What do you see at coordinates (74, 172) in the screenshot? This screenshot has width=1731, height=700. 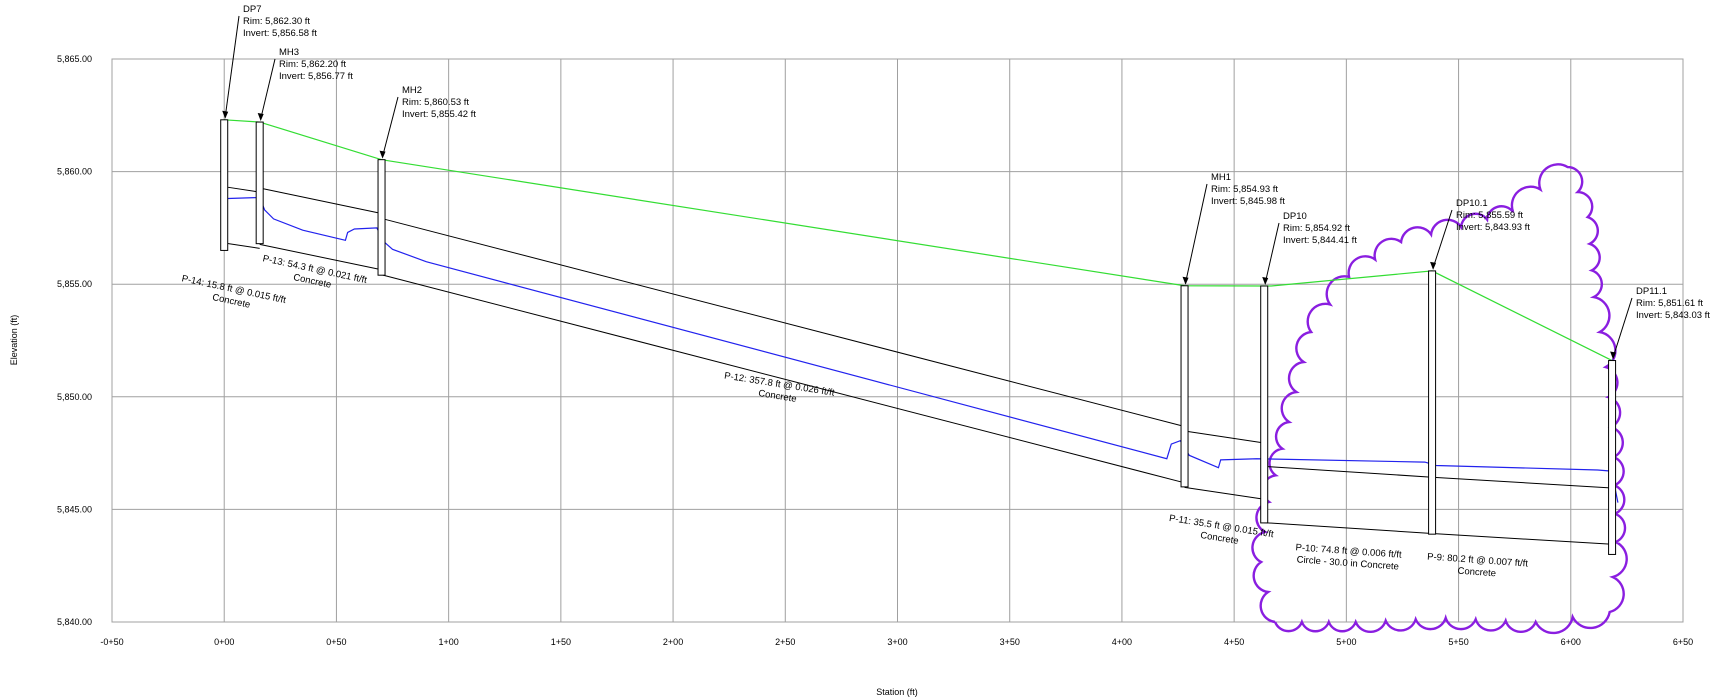 I see `y-tick-label: 5,860.00` at bounding box center [74, 172].